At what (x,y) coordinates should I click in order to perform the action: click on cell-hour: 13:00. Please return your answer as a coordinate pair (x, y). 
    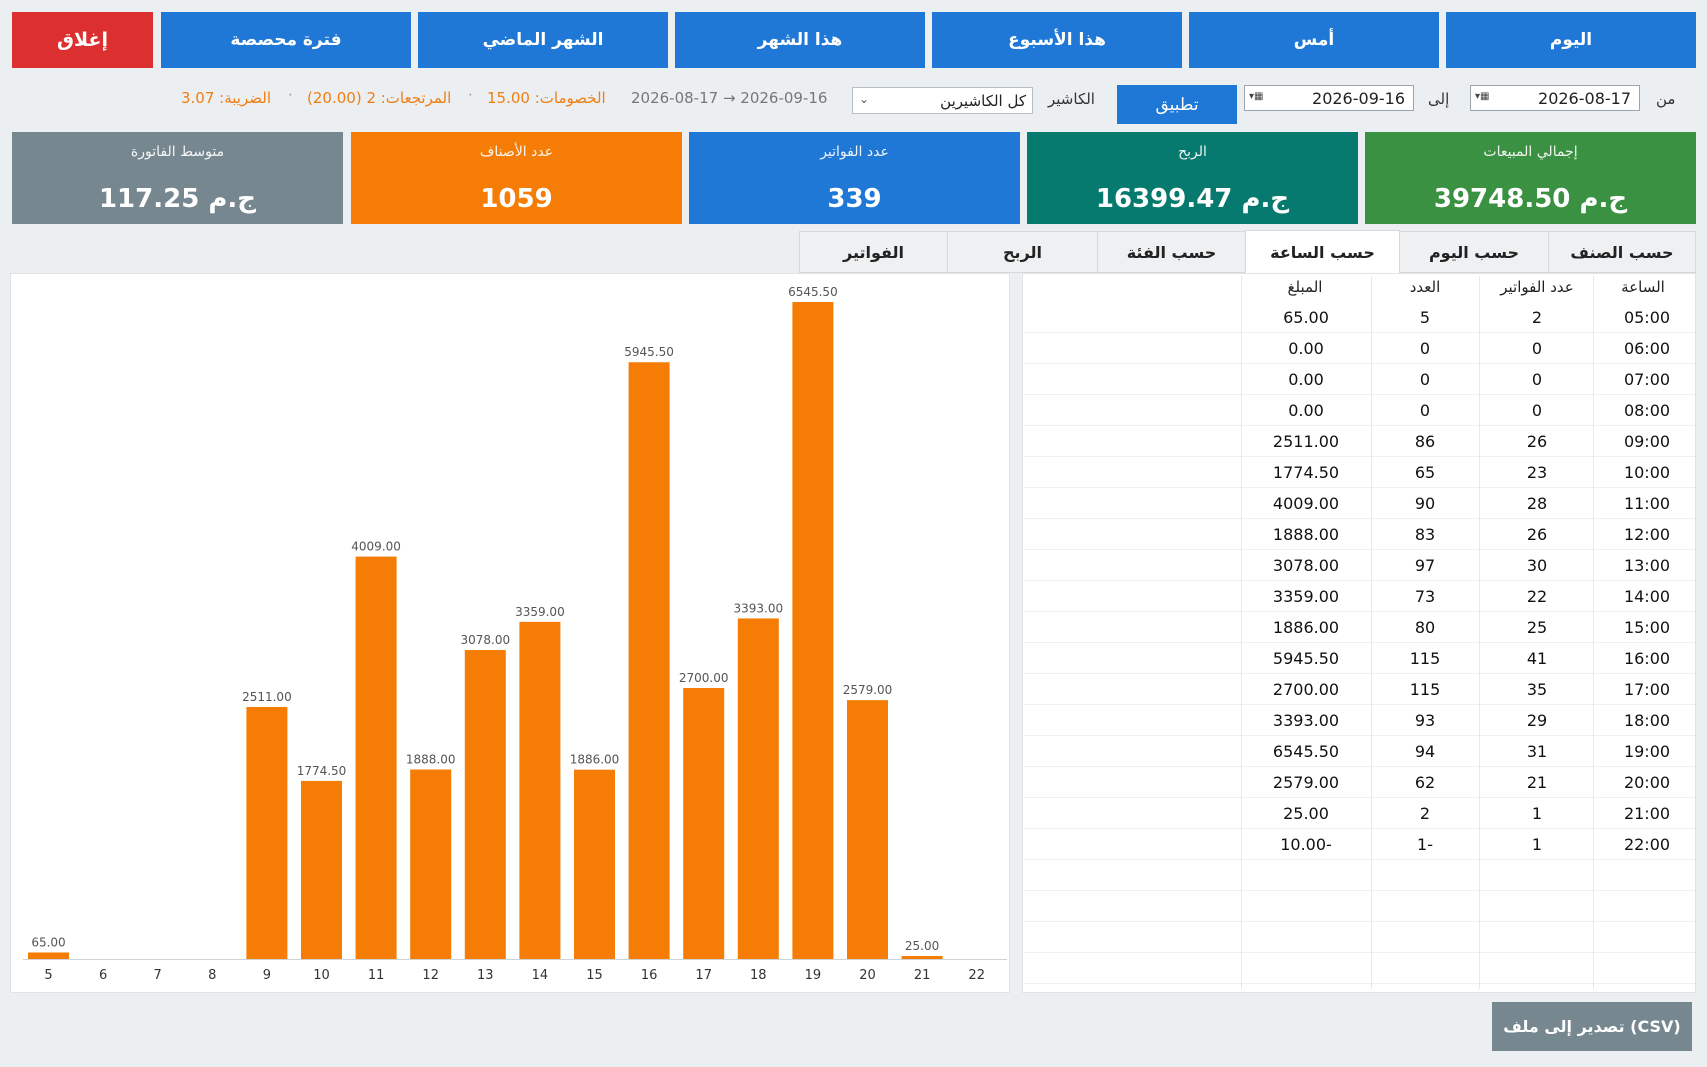
    Looking at the image, I should click on (1647, 565).